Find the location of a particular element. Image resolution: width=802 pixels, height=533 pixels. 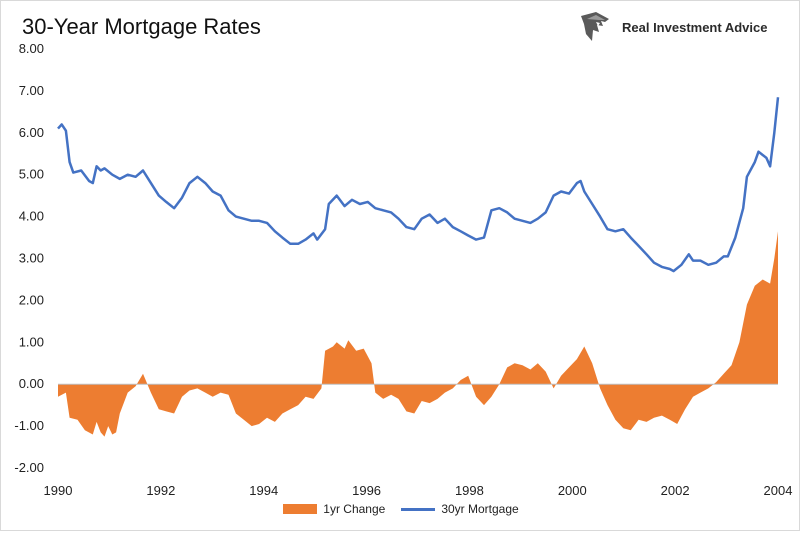

x-tick-label: 2004 is located at coordinates (778, 490).